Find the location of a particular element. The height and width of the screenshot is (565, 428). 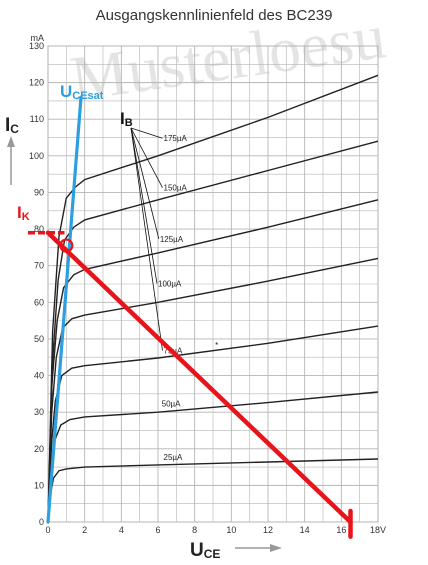

x-tick-label: 12 is located at coordinates (268, 530).